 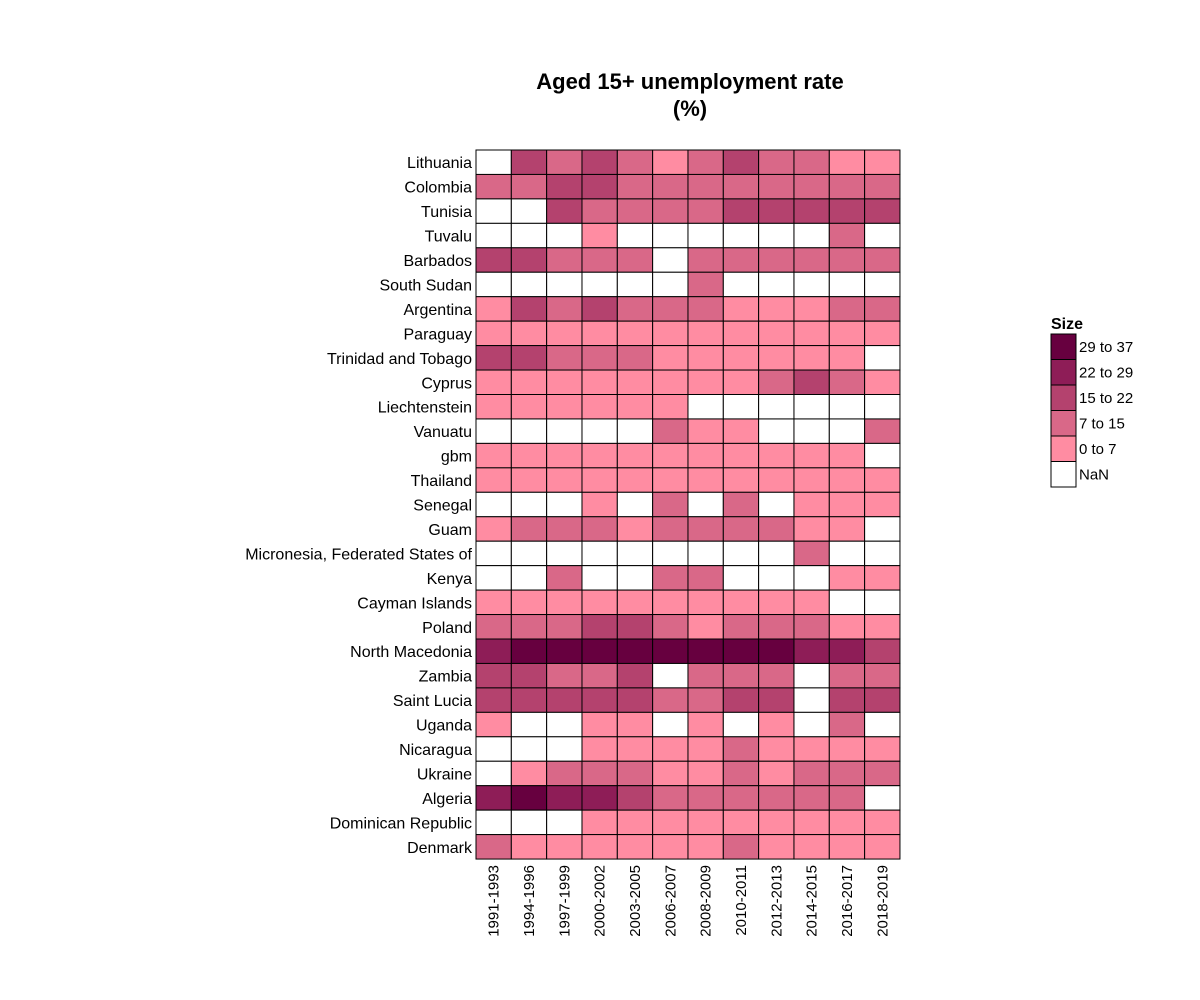 What do you see at coordinates (414, 603) in the screenshot?
I see `y-tick-label: Cayman Islands` at bounding box center [414, 603].